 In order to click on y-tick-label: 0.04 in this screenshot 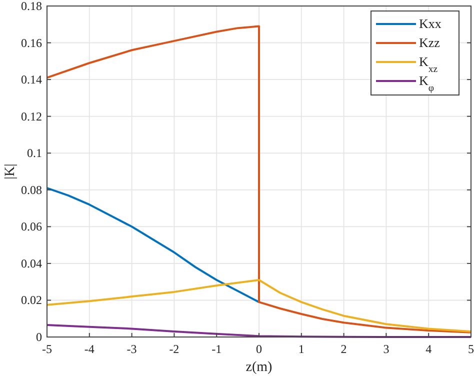, I will do `click(31, 263)`.